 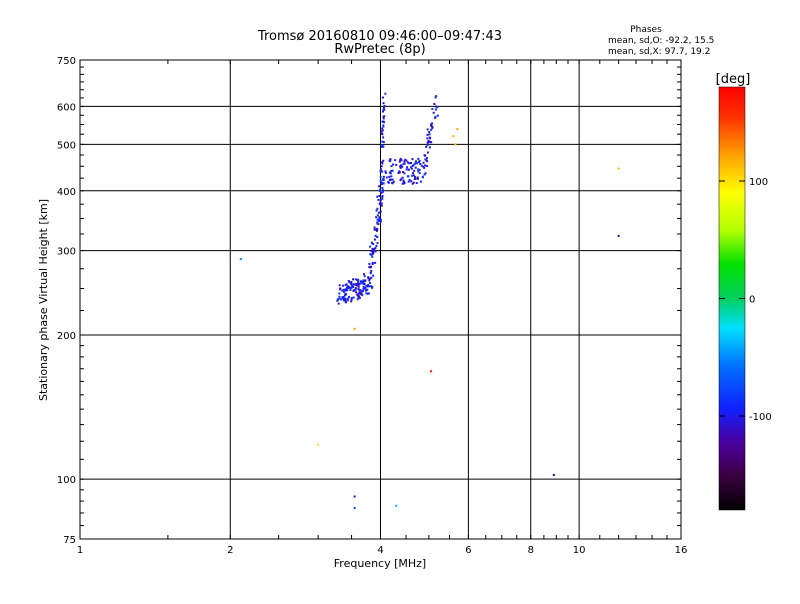 I want to click on x-tick-label-16: 16, so click(x=681, y=550).